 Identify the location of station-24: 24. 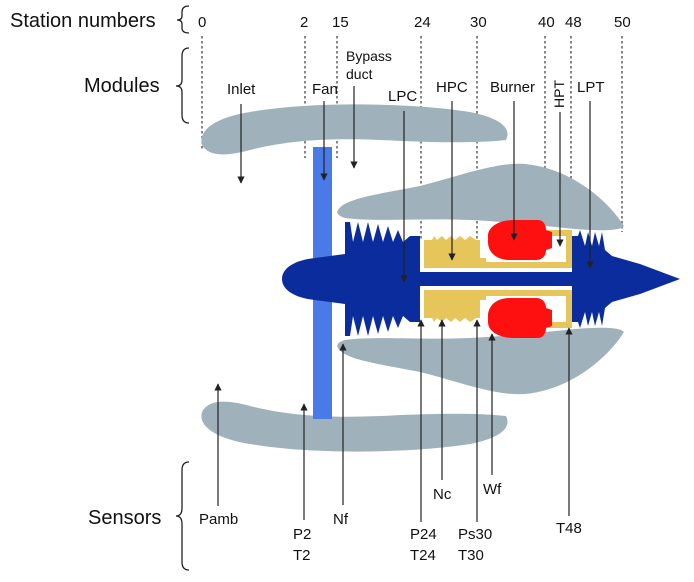
(422, 22).